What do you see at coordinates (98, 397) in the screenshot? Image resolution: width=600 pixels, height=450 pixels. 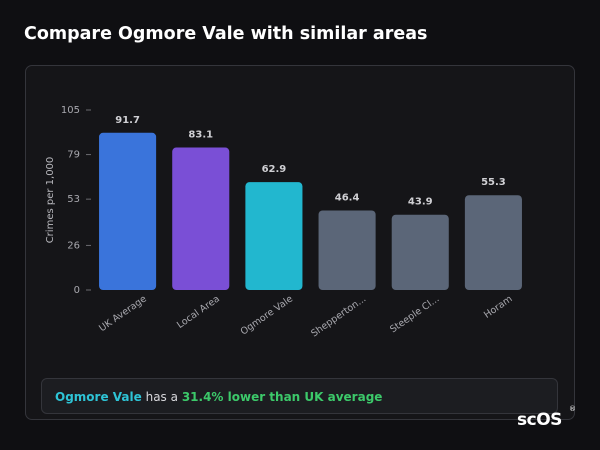 I see `summary-area: Ogmore Vale` at bounding box center [98, 397].